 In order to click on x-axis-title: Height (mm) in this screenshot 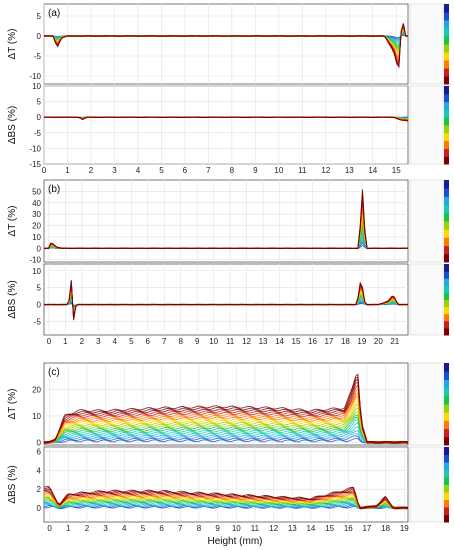, I will do `click(234, 541)`.